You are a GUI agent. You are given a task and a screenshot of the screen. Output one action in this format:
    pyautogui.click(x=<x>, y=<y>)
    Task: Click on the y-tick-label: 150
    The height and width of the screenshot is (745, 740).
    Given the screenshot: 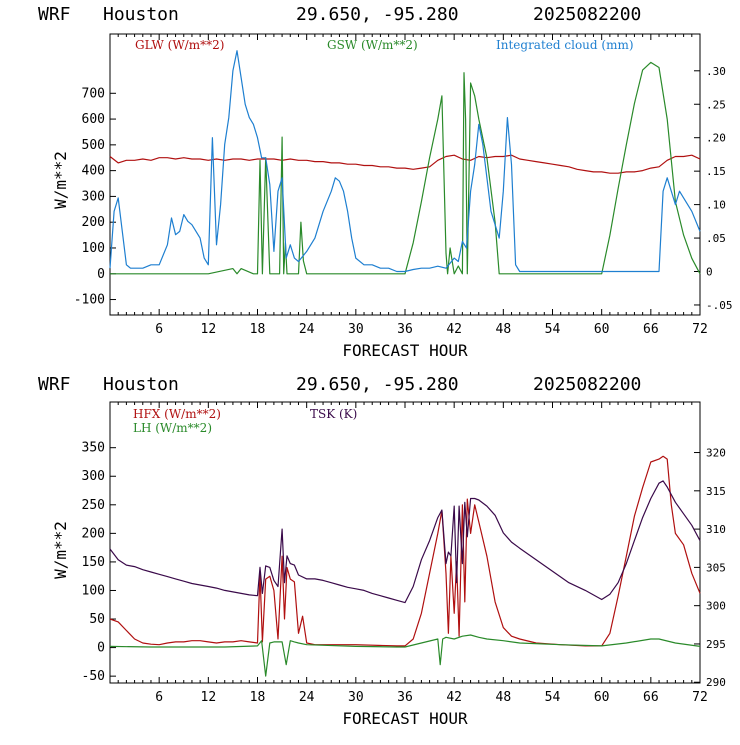 What is the action you would take?
    pyautogui.click(x=93, y=562)
    